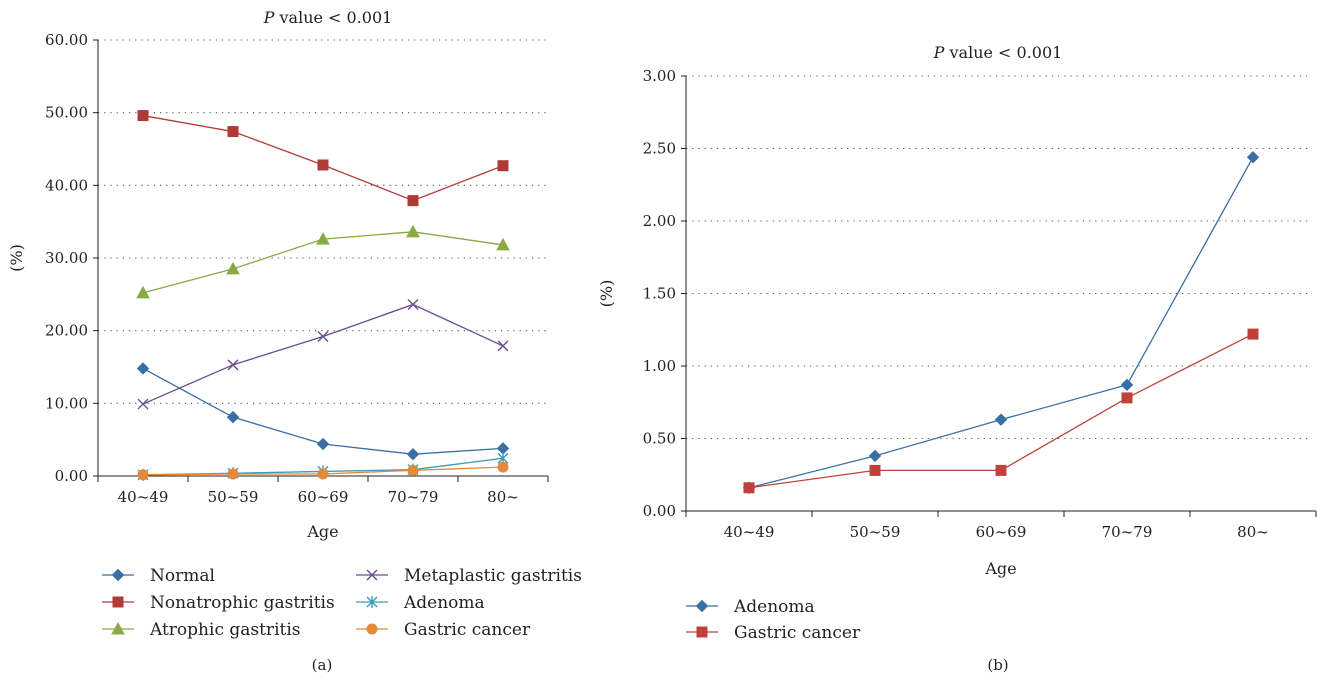  What do you see at coordinates (66, 185) in the screenshot?
I see `y-tick-label: 40.00` at bounding box center [66, 185].